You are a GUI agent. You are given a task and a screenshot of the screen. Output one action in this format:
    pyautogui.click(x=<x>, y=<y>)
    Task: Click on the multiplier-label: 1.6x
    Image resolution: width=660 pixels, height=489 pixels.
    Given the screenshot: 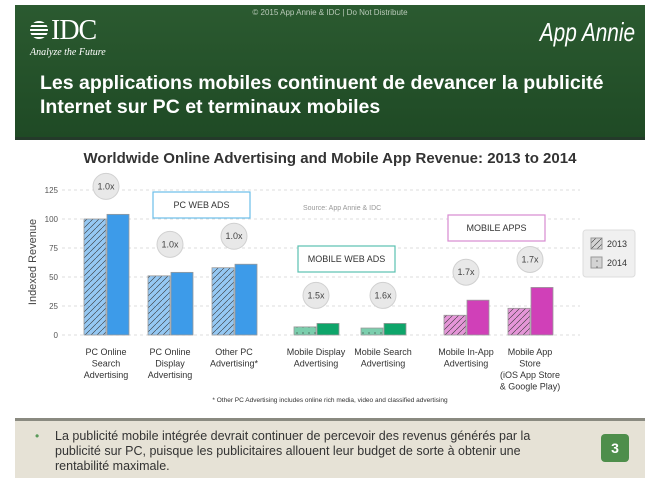 What is the action you would take?
    pyautogui.click(x=383, y=295)
    